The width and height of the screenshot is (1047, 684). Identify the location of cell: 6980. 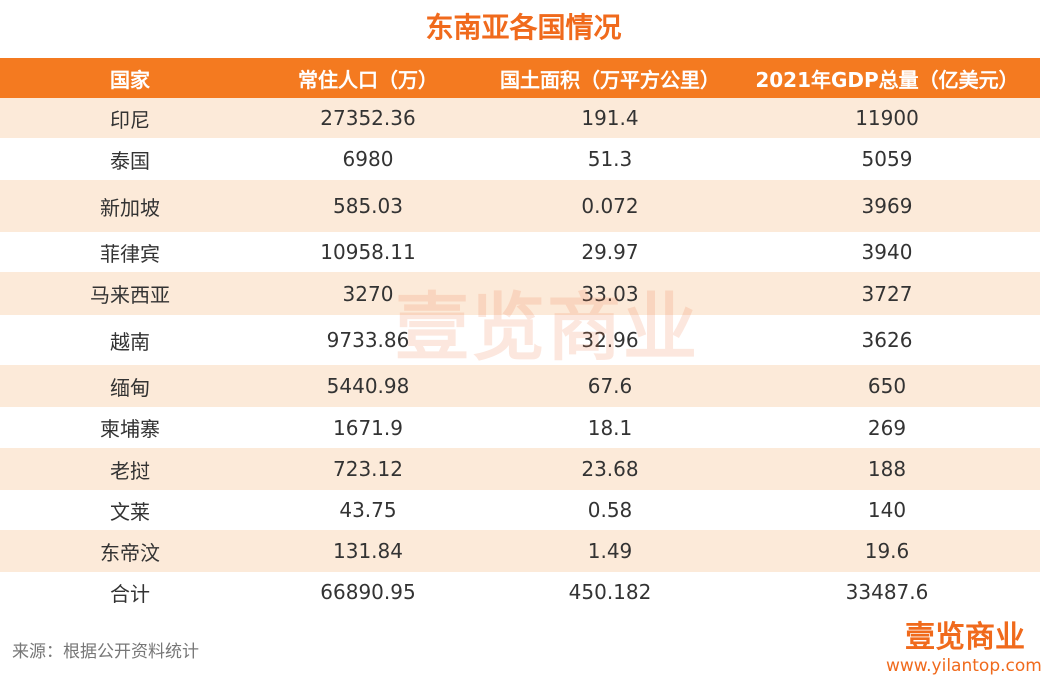
(368, 159).